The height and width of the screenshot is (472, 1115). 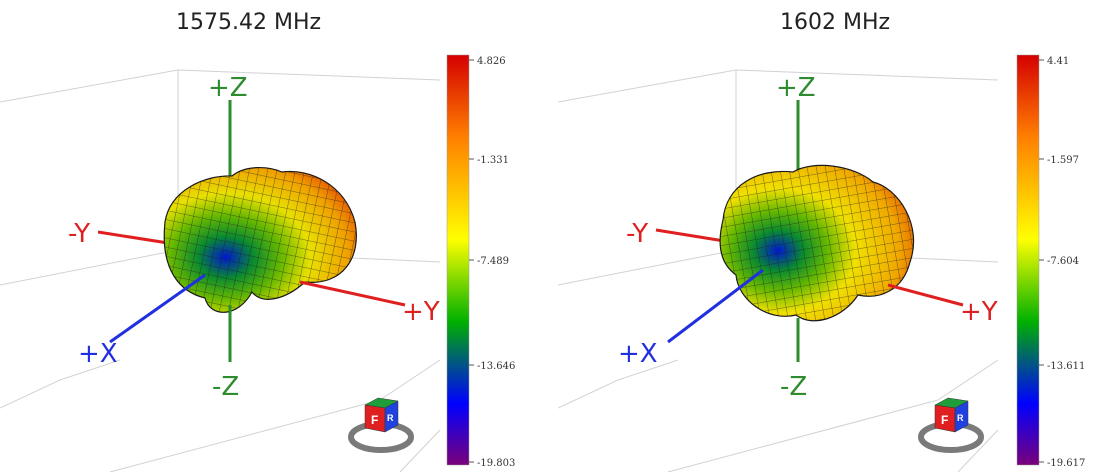 I want to click on colorbar-tick-min: -19.803, so click(x=496, y=463).